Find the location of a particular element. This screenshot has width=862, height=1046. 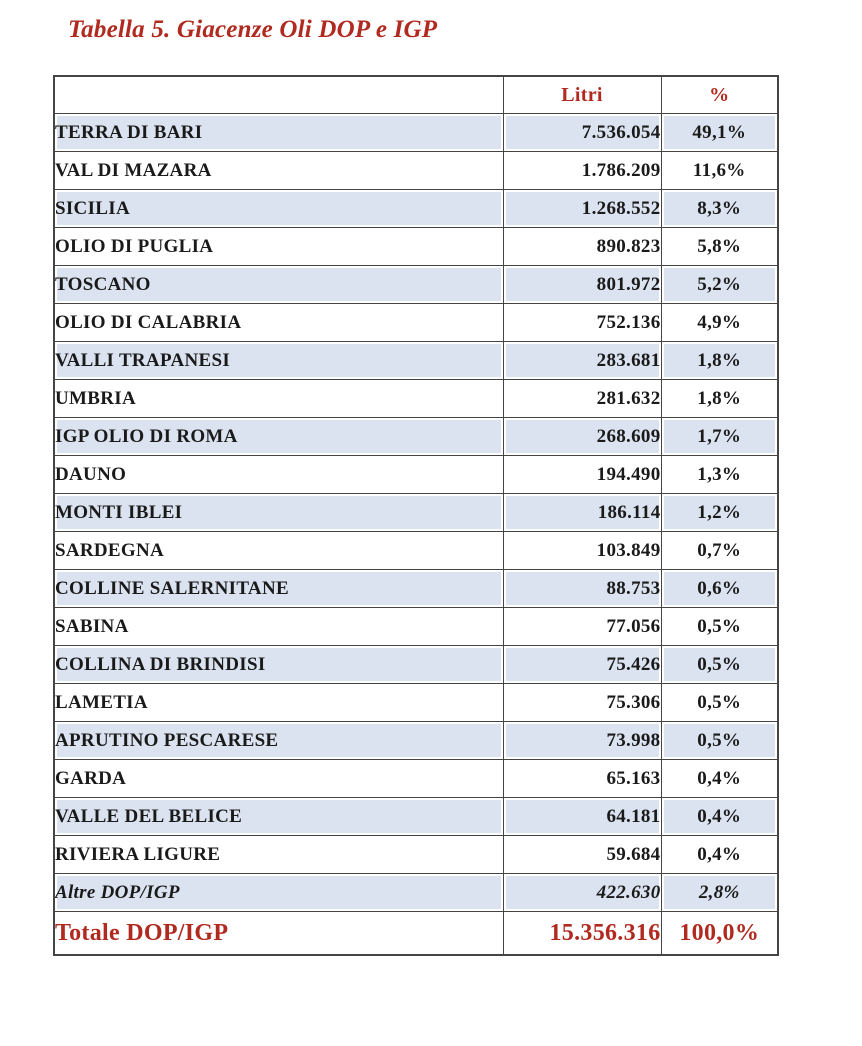

litri-value-cell: 422.630 is located at coordinates (582, 892).